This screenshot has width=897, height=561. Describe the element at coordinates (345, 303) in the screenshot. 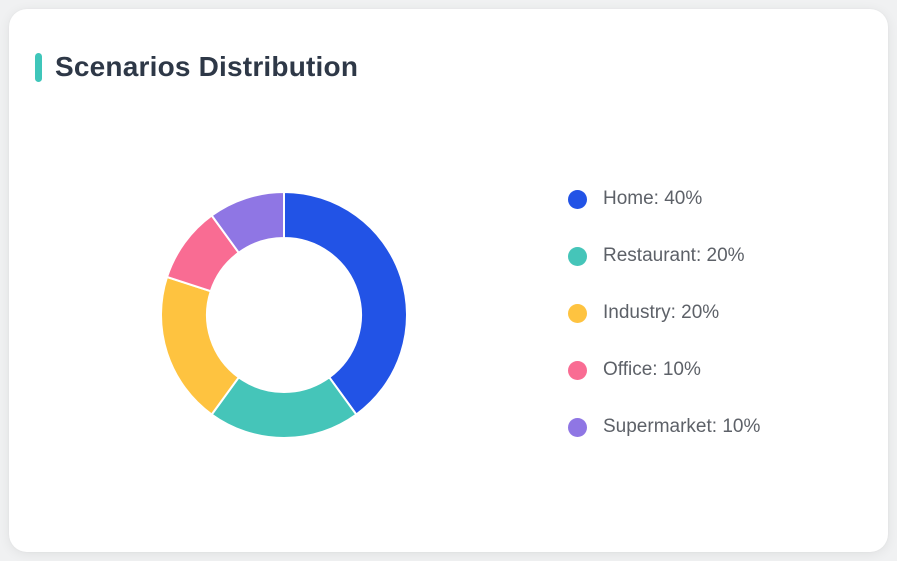

I see `donut-slice-home` at that location.